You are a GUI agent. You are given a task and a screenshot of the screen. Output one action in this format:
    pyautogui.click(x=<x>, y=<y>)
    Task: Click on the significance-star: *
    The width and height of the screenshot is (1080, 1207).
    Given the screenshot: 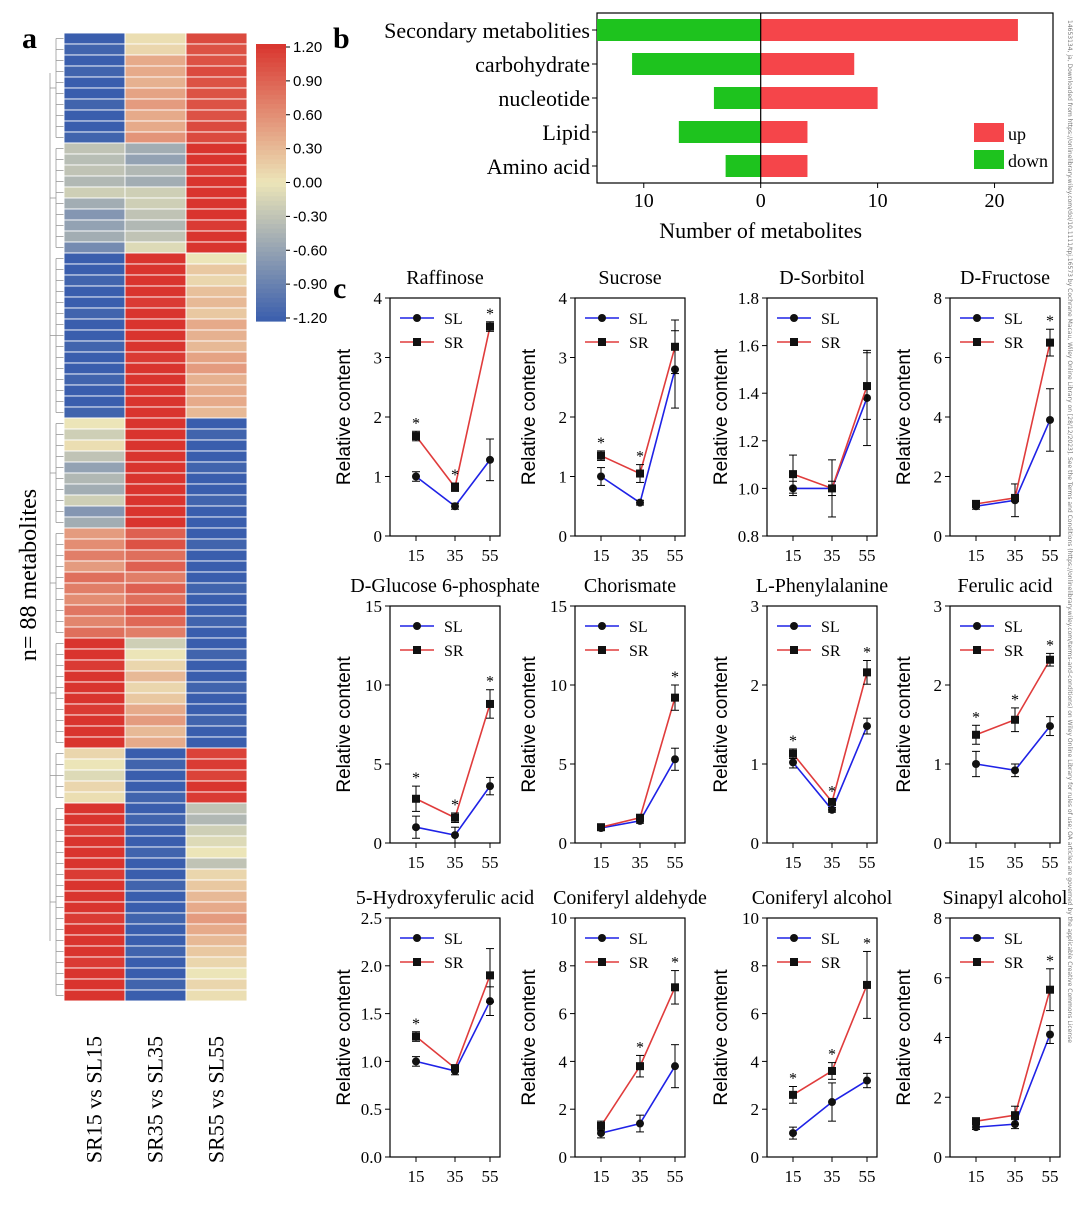 What is the action you would take?
    pyautogui.click(x=640, y=457)
    